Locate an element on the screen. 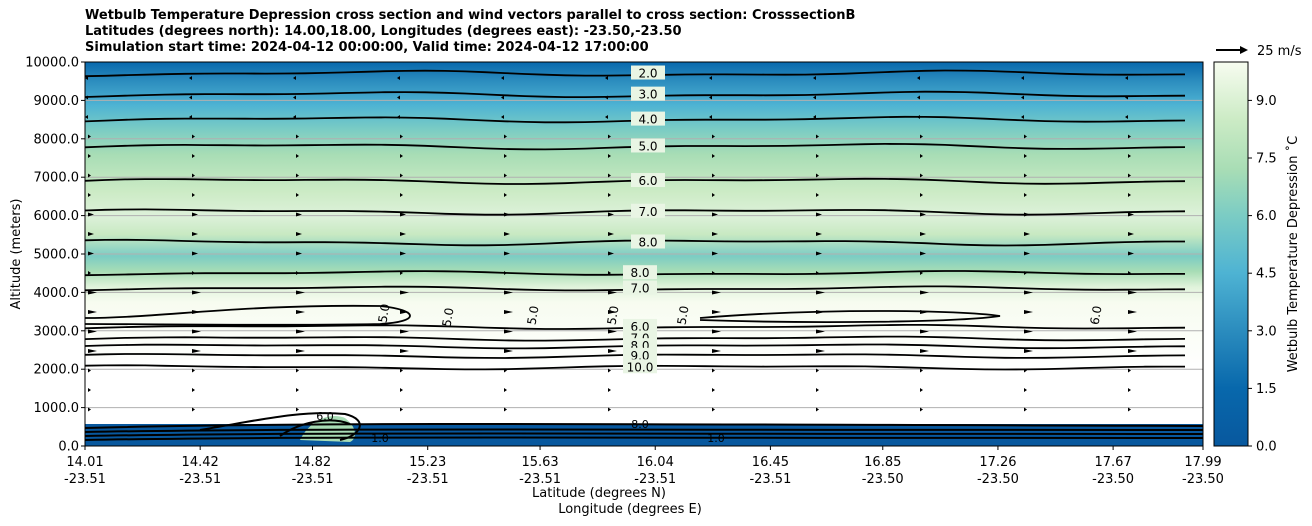  contour-label-bg is located at coordinates (648, 241).